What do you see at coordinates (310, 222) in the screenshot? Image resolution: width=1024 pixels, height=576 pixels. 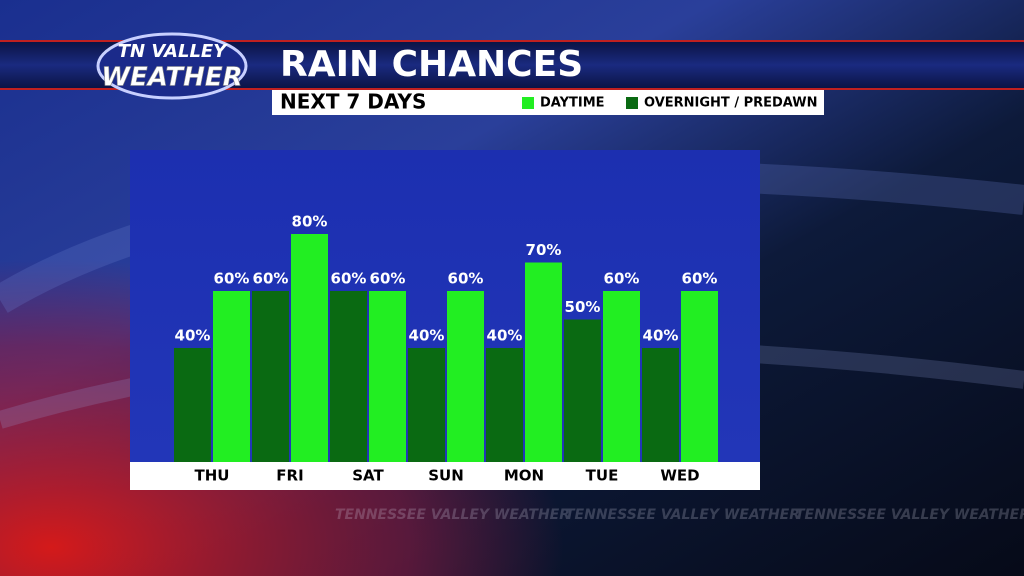 I see `value-label: 80%` at bounding box center [310, 222].